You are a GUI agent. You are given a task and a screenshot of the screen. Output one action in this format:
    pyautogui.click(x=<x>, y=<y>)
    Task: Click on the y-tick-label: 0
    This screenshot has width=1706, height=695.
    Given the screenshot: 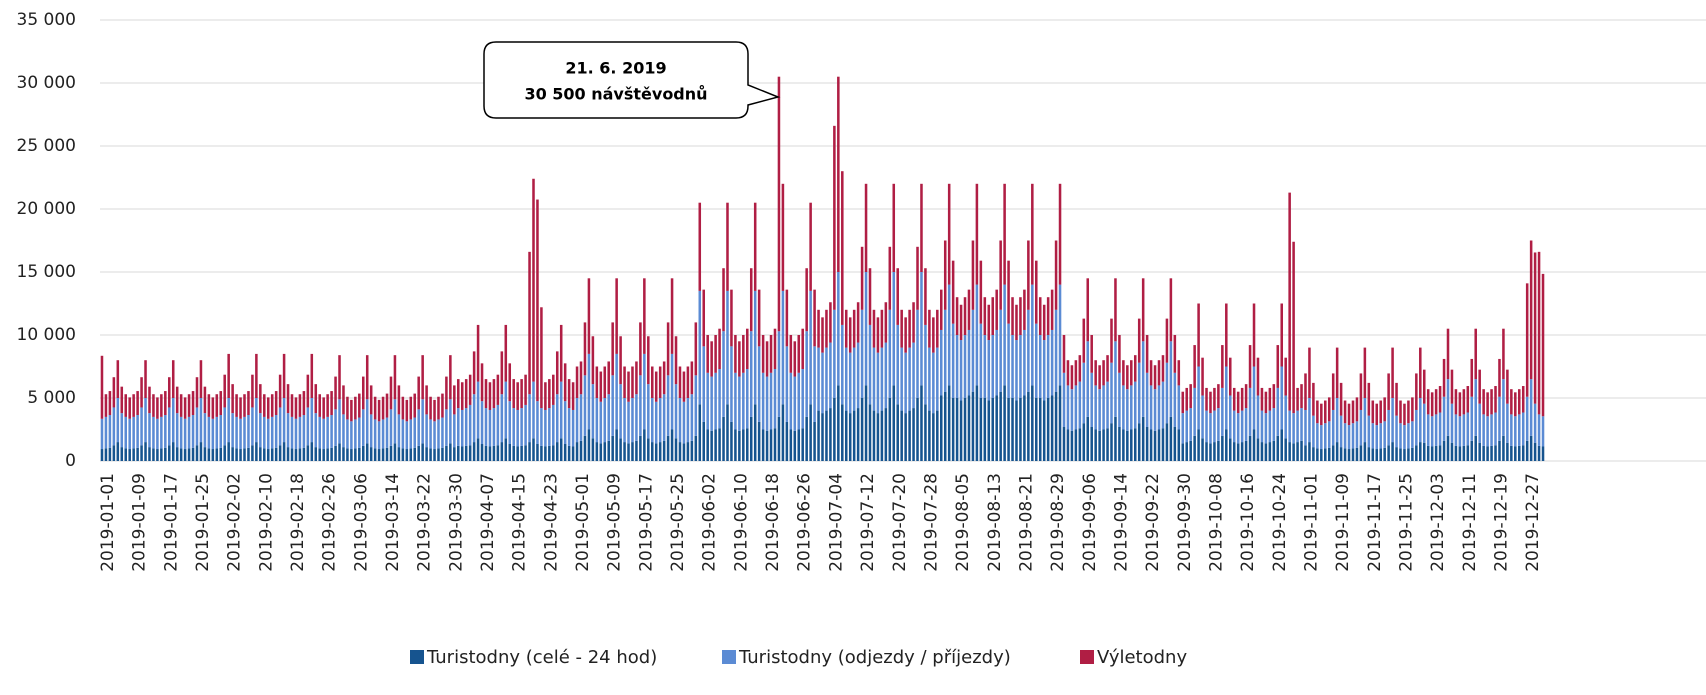 What is the action you would take?
    pyautogui.click(x=70, y=461)
    